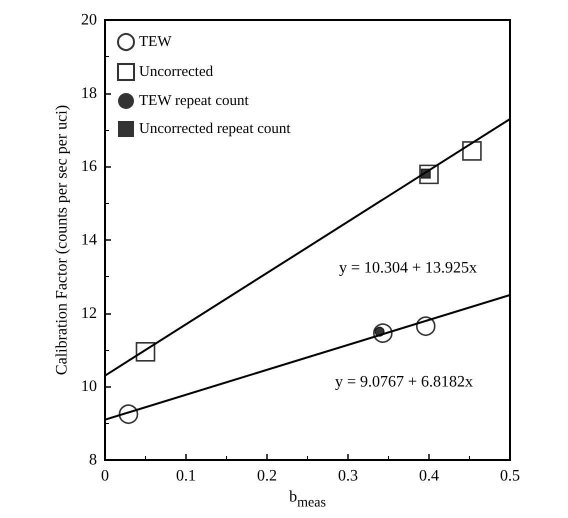 The image size is (568, 518). I want to click on y-tick-label: 12, so click(89, 313).